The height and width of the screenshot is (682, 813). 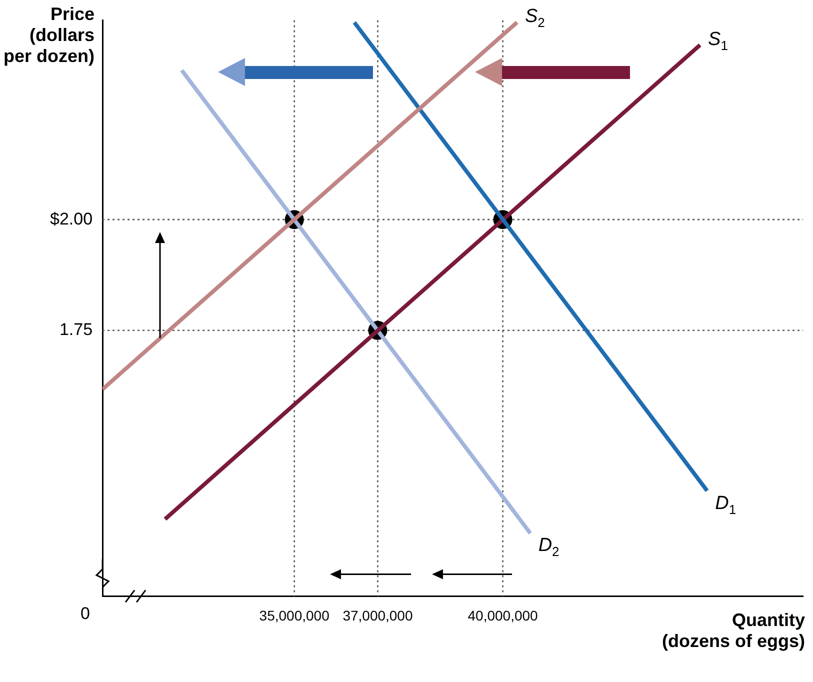 I want to click on series-label: S$_{2}$, so click(x=534, y=18).